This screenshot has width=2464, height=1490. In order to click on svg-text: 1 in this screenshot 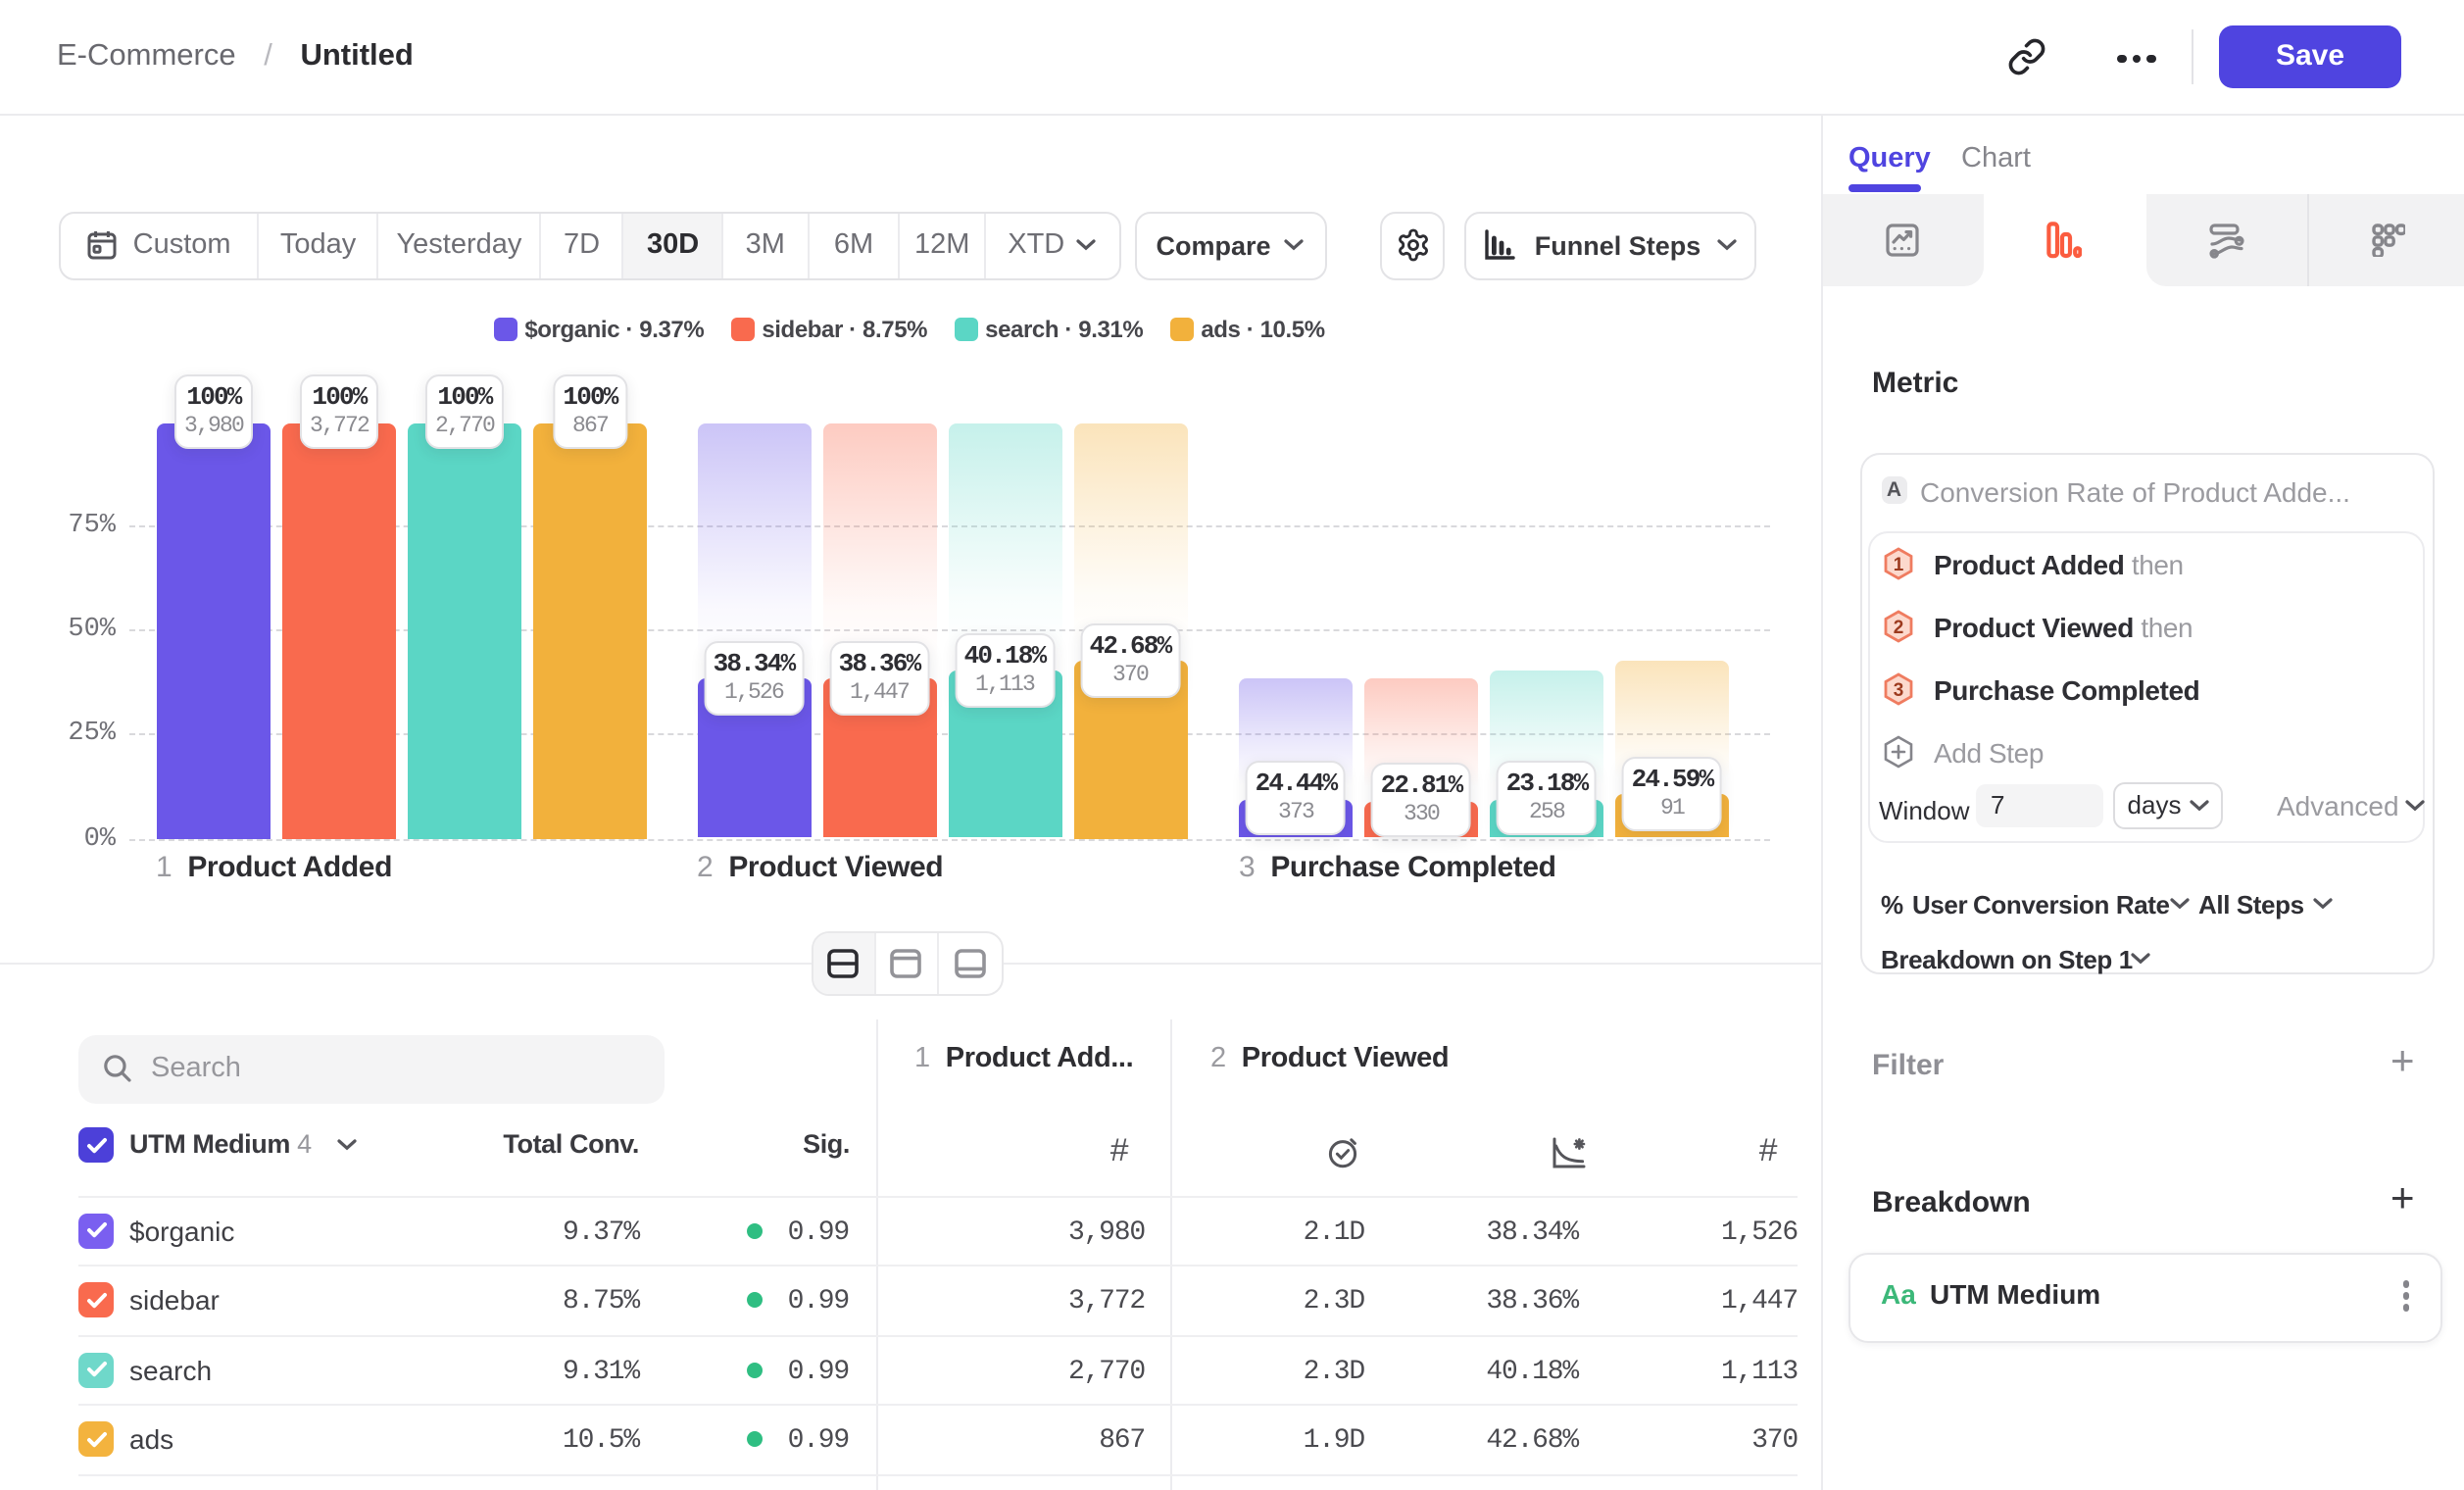, I will do `click(1898, 565)`.